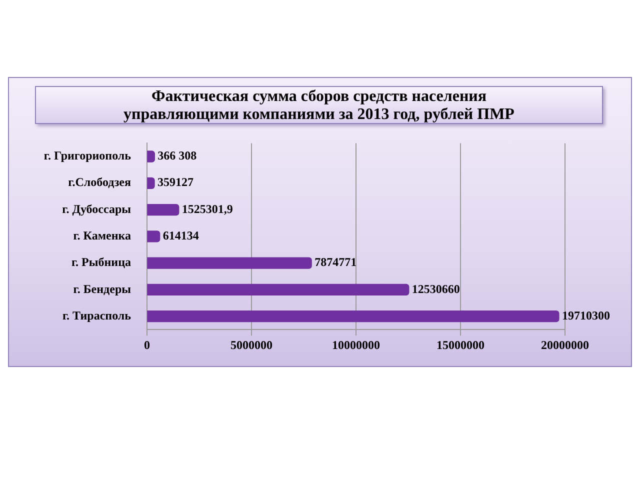 The height and width of the screenshot is (480, 640). I want to click on data-label: 614134, so click(180, 235).